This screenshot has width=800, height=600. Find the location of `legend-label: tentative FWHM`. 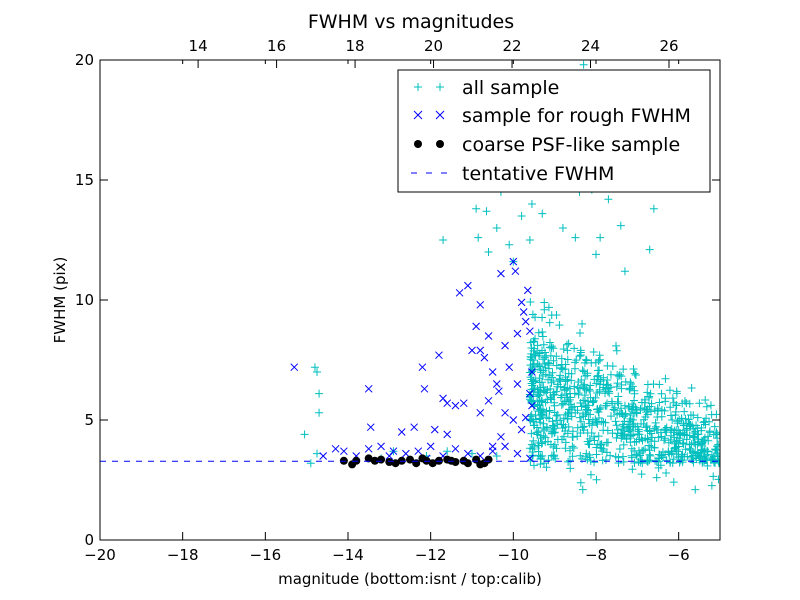

legend-label: tentative FWHM is located at coordinates (538, 174).